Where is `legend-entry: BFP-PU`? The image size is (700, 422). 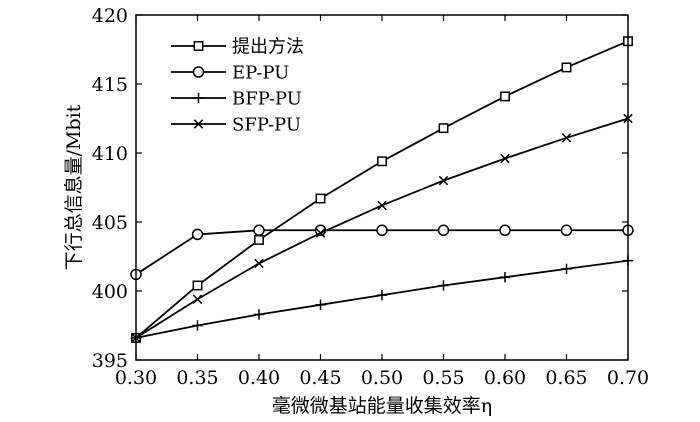 legend-entry: BFP-PU is located at coordinates (236, 99).